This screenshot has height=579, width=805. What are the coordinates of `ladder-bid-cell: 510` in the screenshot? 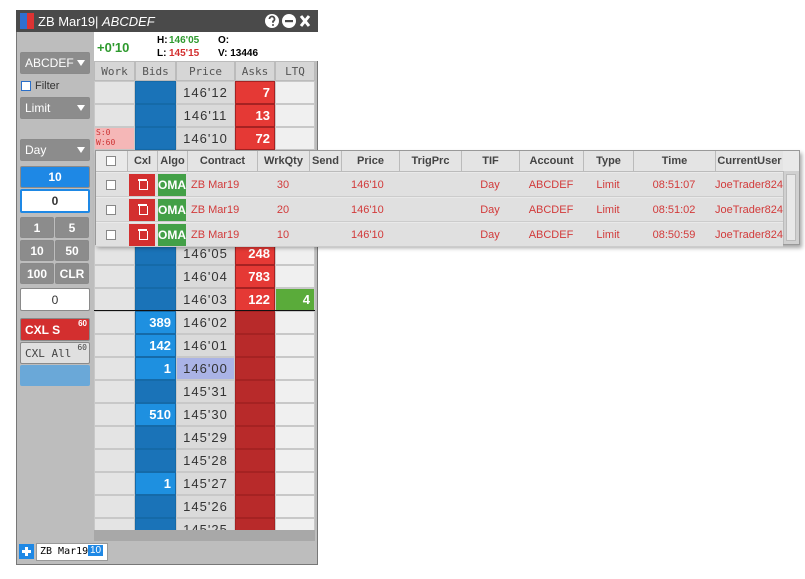 It's located at (155, 414).